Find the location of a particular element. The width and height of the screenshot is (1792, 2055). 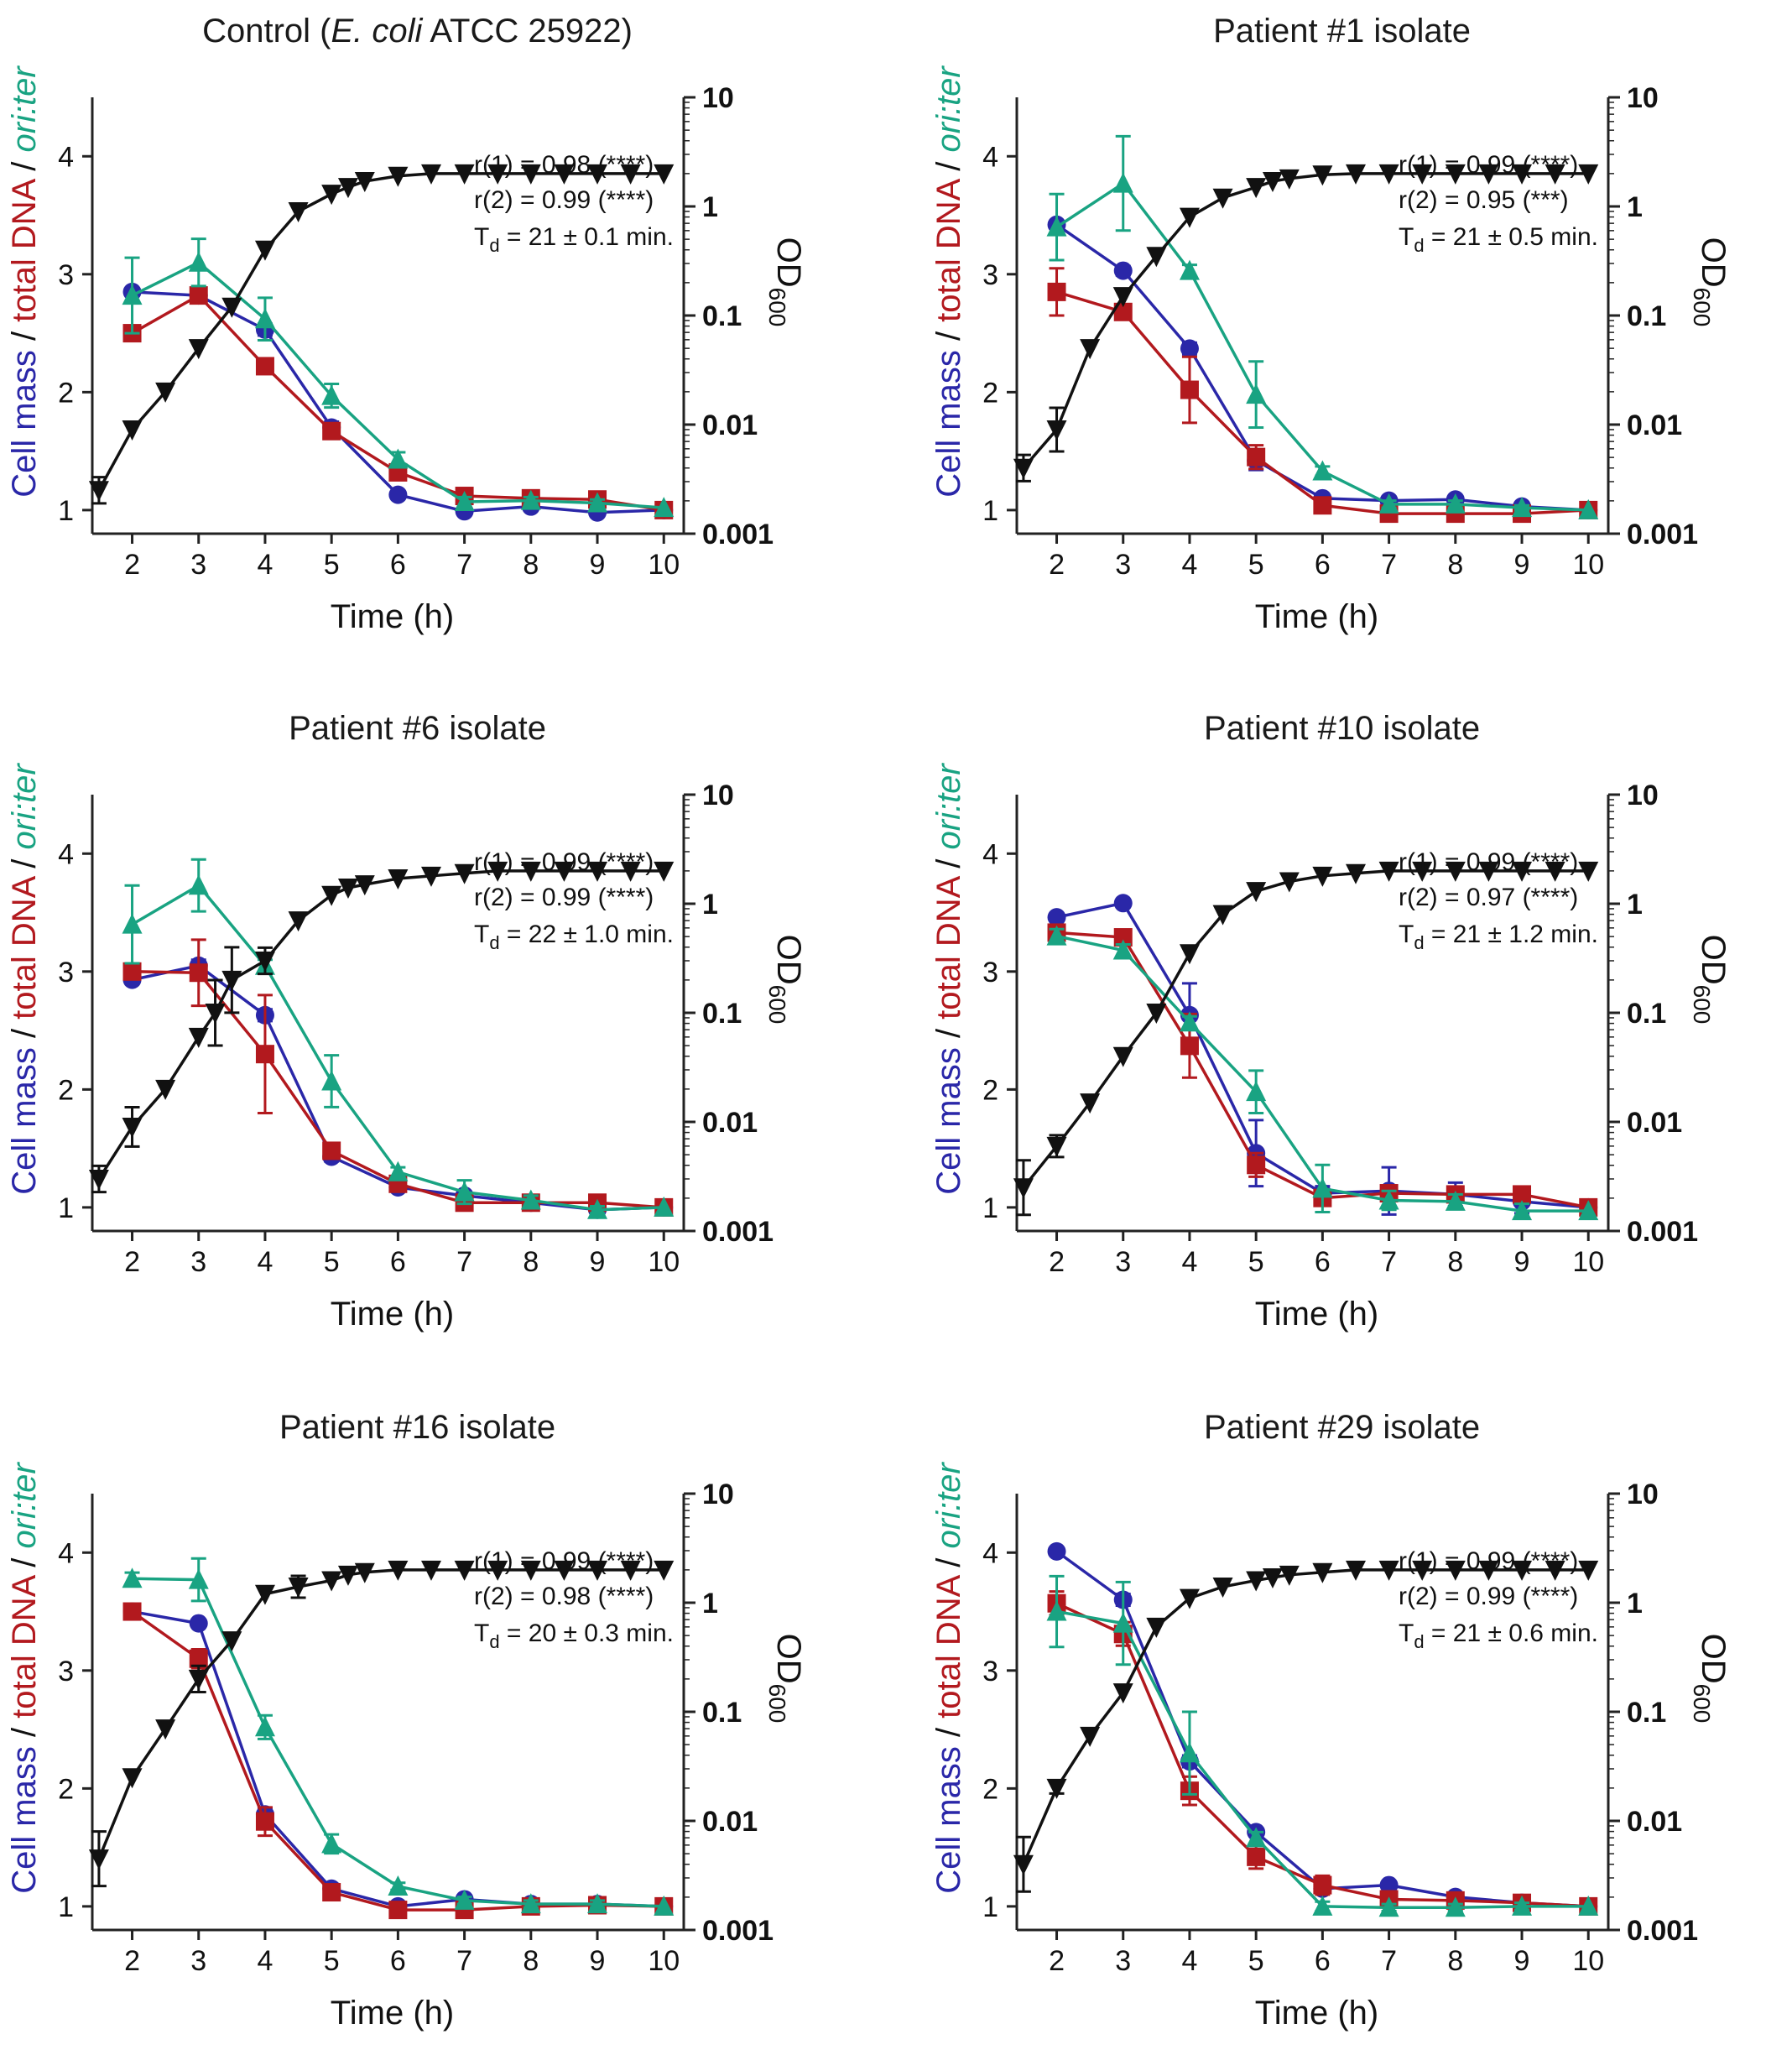

stat-td: Td = 20 ± 0.3 min. is located at coordinates (574, 1635).